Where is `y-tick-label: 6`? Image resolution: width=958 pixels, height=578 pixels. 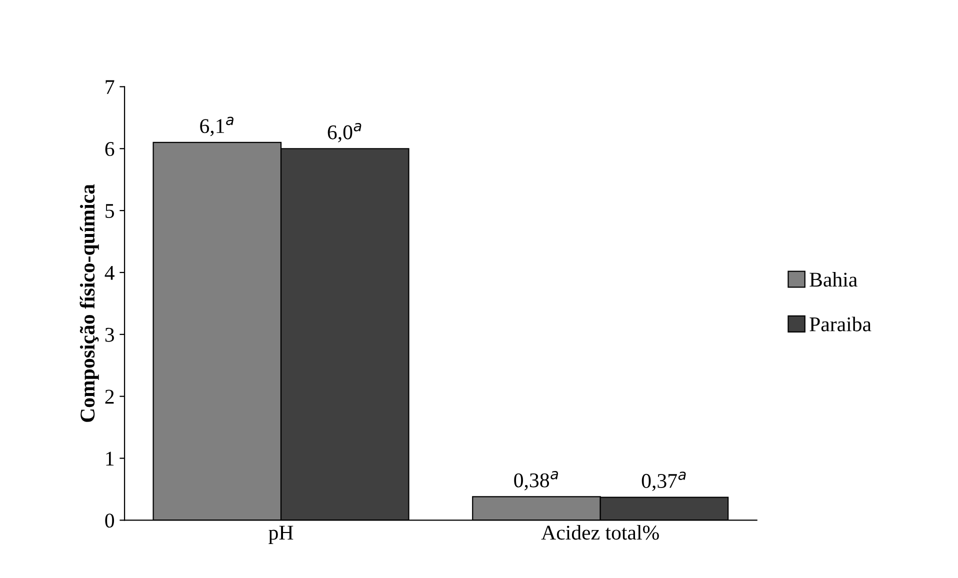 y-tick-label: 6 is located at coordinates (109, 149).